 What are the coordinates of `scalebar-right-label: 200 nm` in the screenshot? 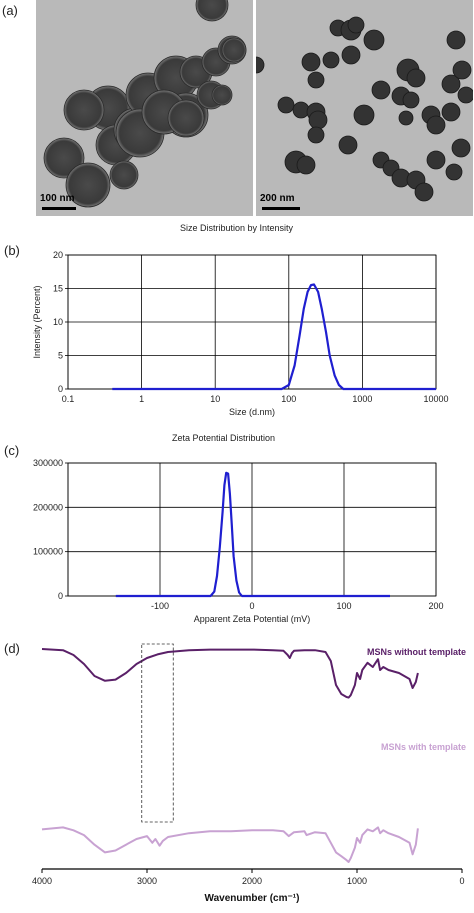 It's located at (277, 198).